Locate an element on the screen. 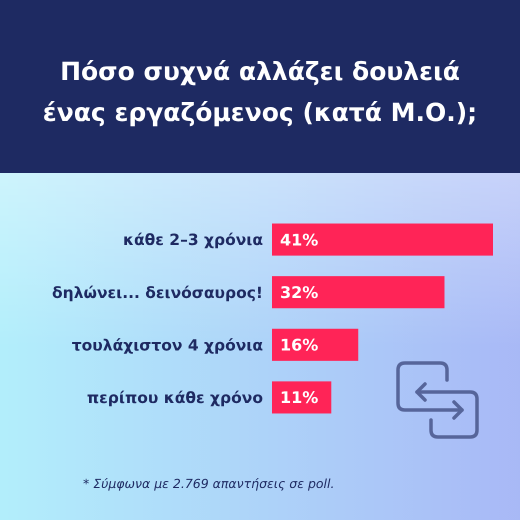  data-label: 16% is located at coordinates (299, 345).